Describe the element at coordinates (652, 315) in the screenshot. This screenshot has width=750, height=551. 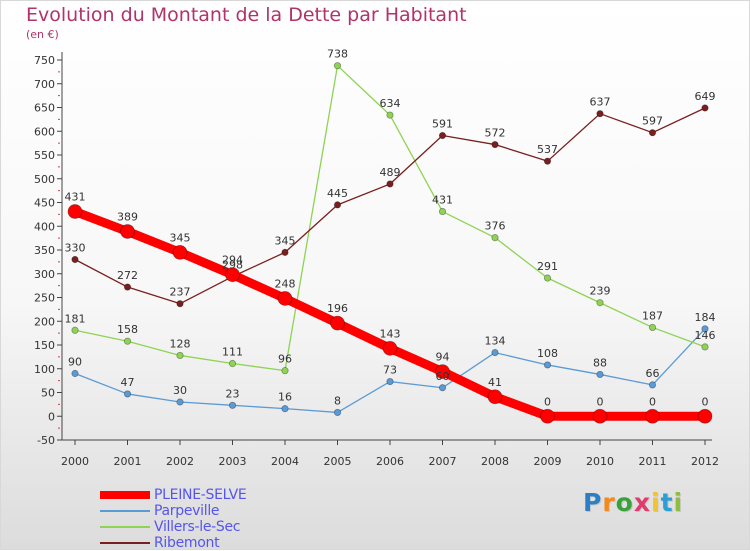
I see `data-label-villers-le-sec: 187` at that location.